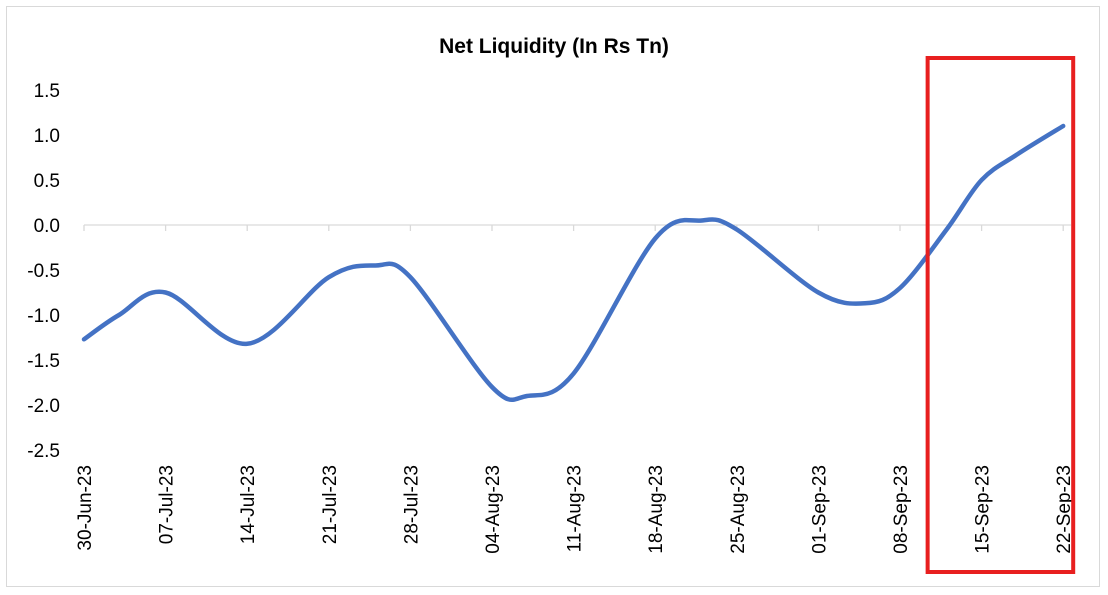 This screenshot has height=595, width=1108. Describe the element at coordinates (819, 509) in the screenshot. I see `x-tick-label: 01-Sep-23` at that location.